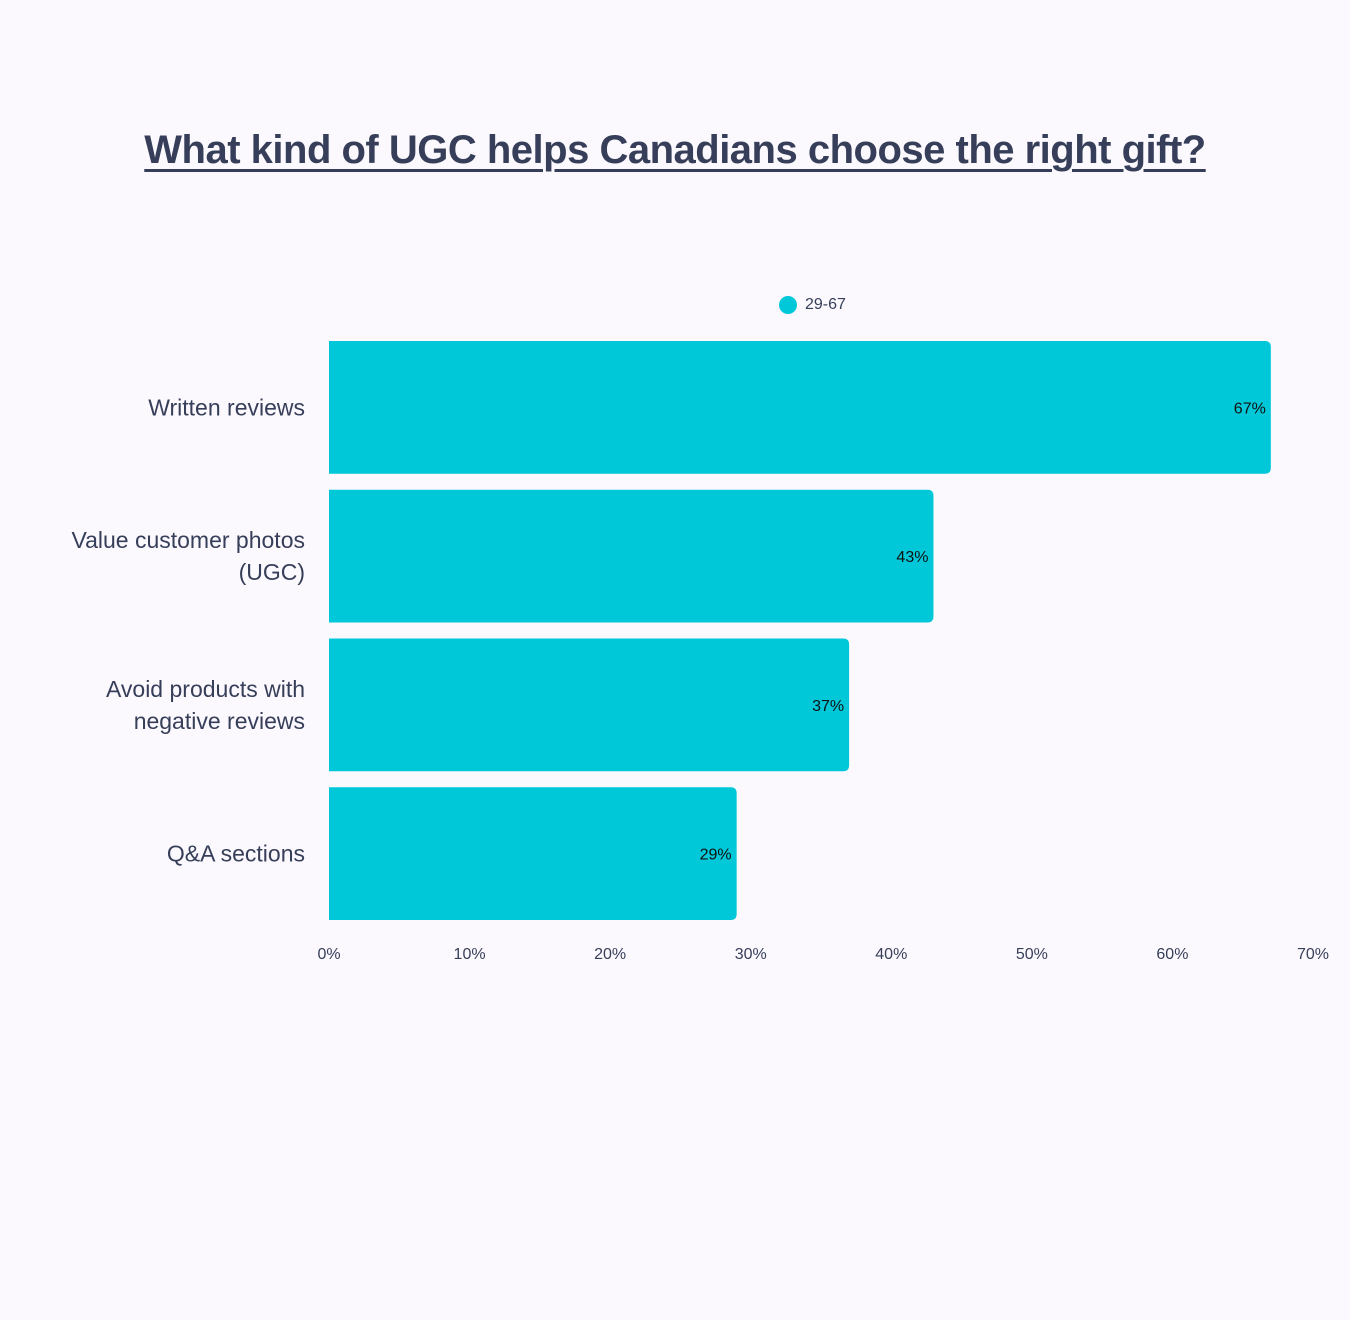  I want to click on x-tick-label-5: 50%, so click(1032, 954).